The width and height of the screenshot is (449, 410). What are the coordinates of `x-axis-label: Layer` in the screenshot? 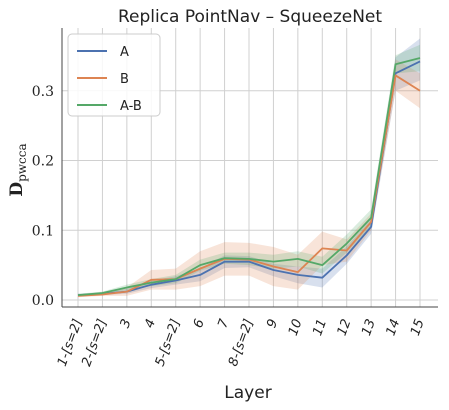 It's located at (247, 393).